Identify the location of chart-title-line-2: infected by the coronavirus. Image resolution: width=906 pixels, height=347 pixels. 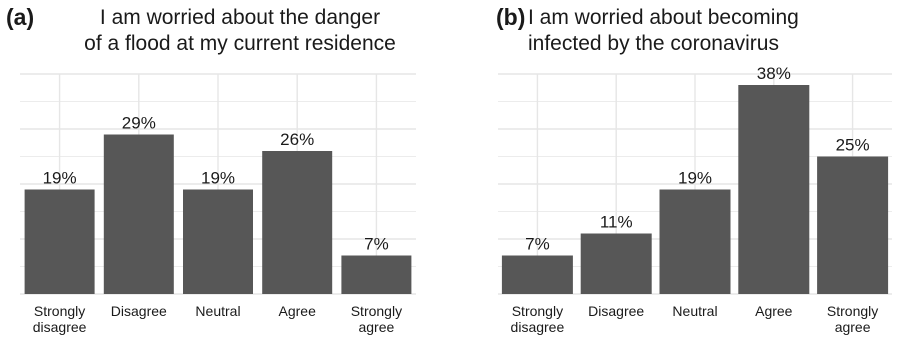
(653, 43).